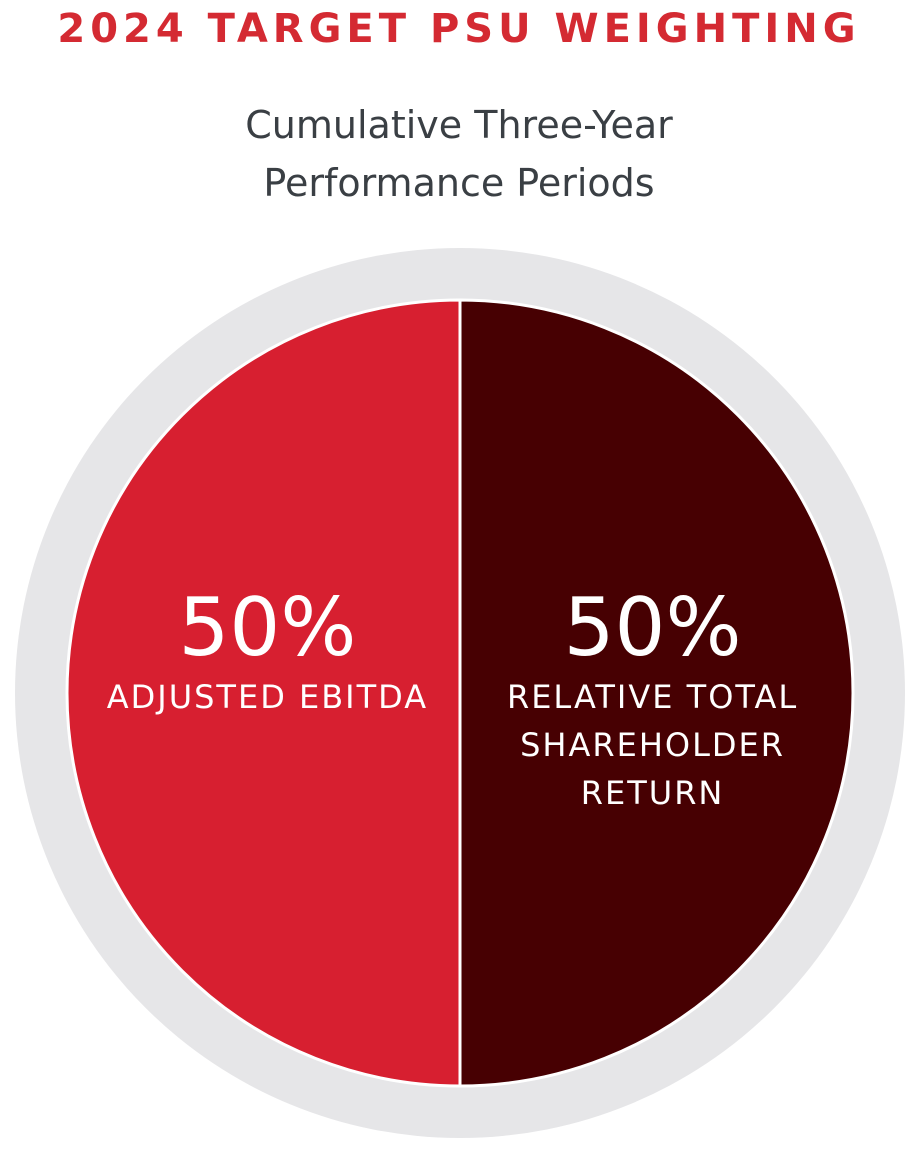  What do you see at coordinates (652, 745) in the screenshot?
I see `category-label: RELATIVE TOTAL SHAREHOLDER RETURN` at bounding box center [652, 745].